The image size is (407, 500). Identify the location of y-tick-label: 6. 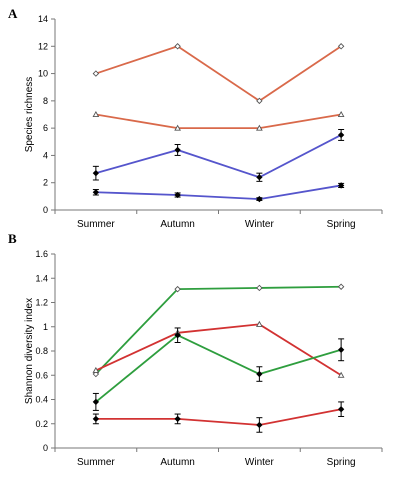
(45, 128).